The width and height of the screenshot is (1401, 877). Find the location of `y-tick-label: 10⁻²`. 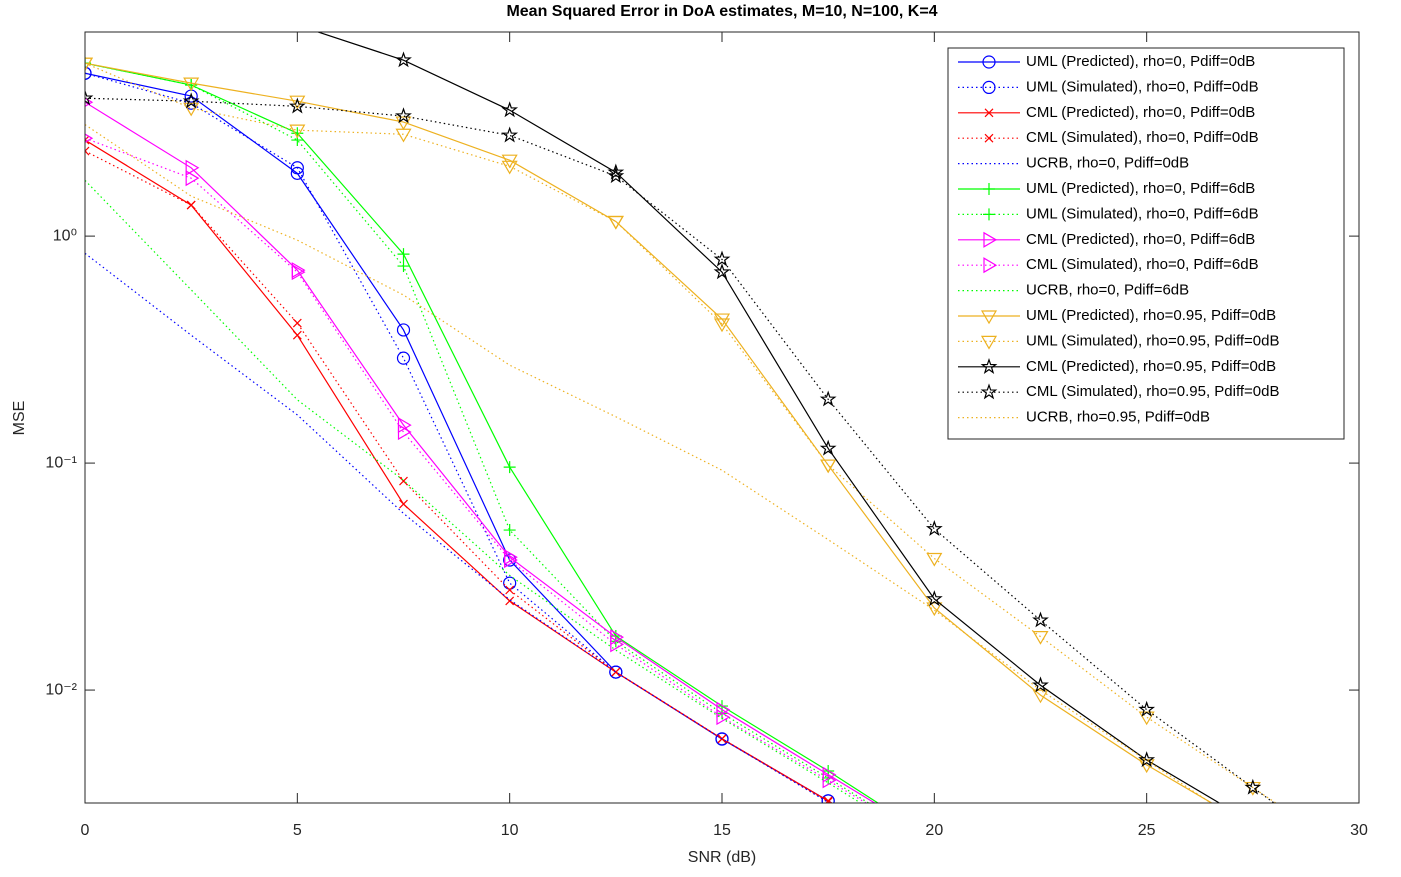

y-tick-label: 10⁻² is located at coordinates (61, 689).